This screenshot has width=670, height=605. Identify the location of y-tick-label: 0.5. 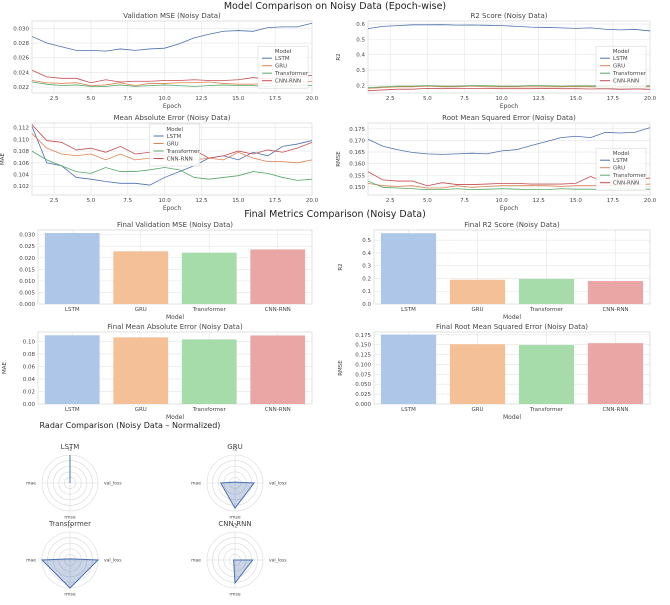
(366, 241).